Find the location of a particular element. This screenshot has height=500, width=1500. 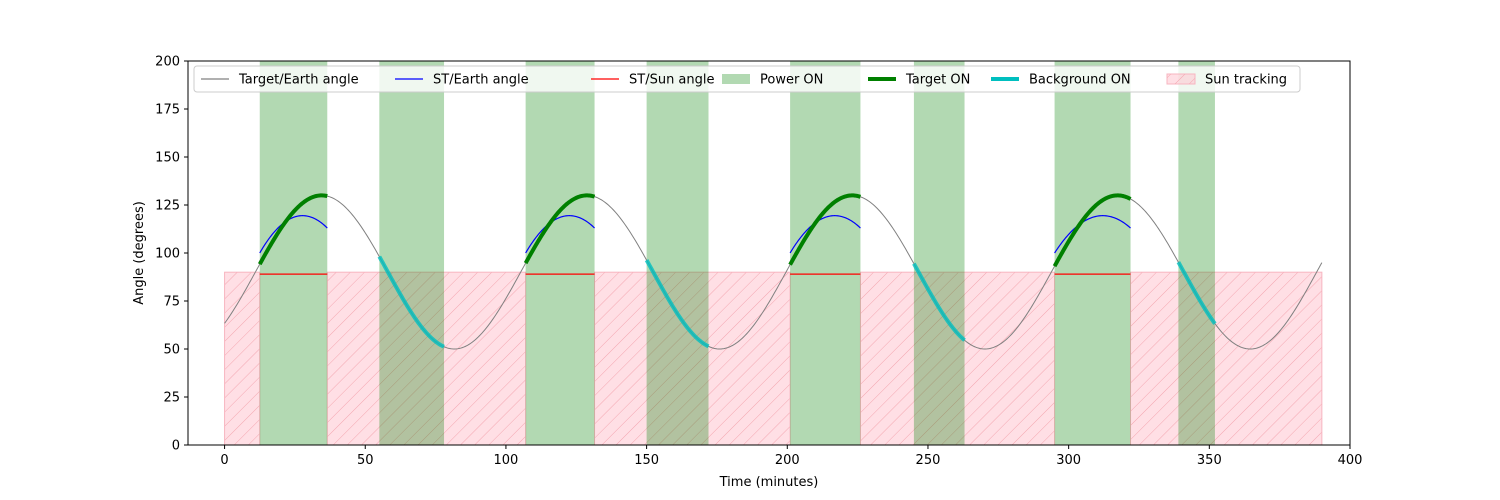

x-tick-label: 100 is located at coordinates (506, 460).